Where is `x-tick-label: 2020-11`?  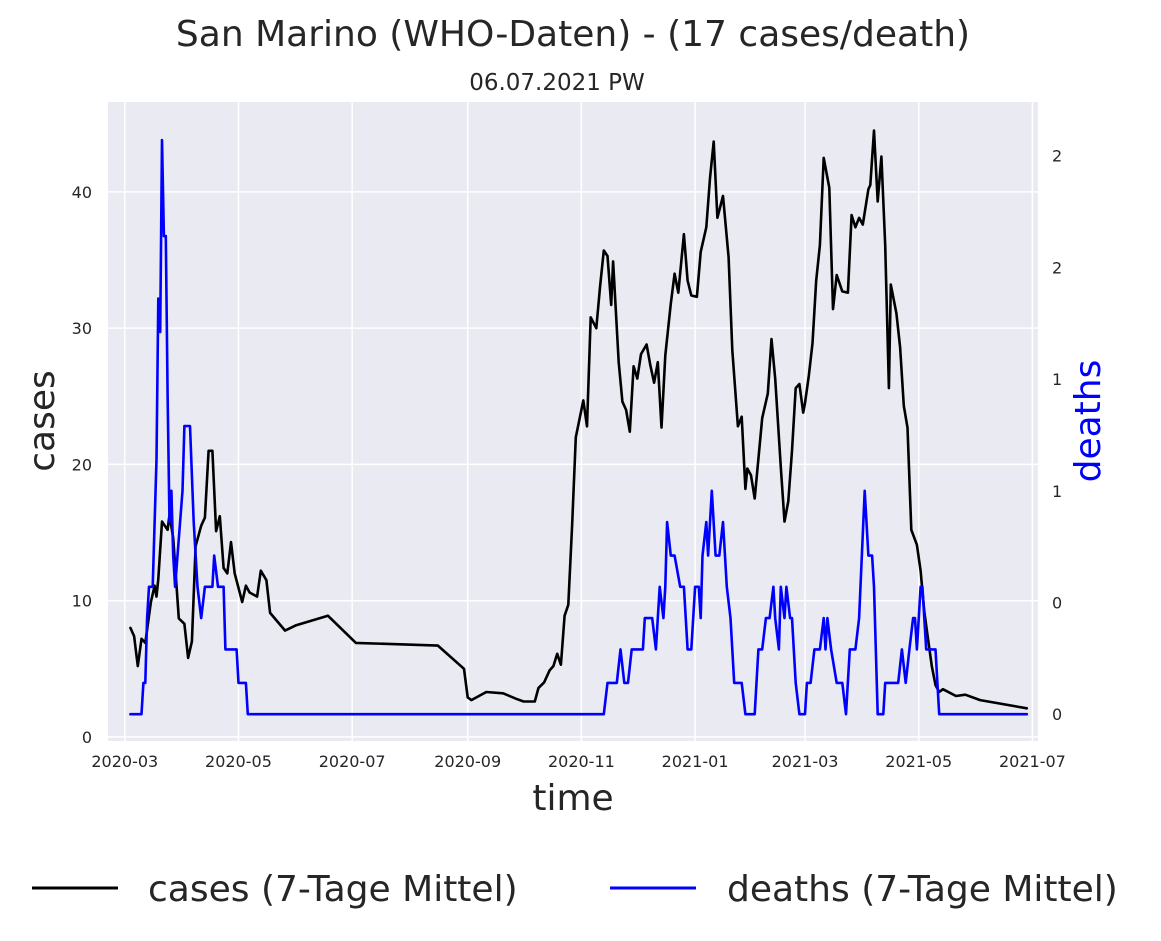 x-tick-label: 2020-11 is located at coordinates (581, 761).